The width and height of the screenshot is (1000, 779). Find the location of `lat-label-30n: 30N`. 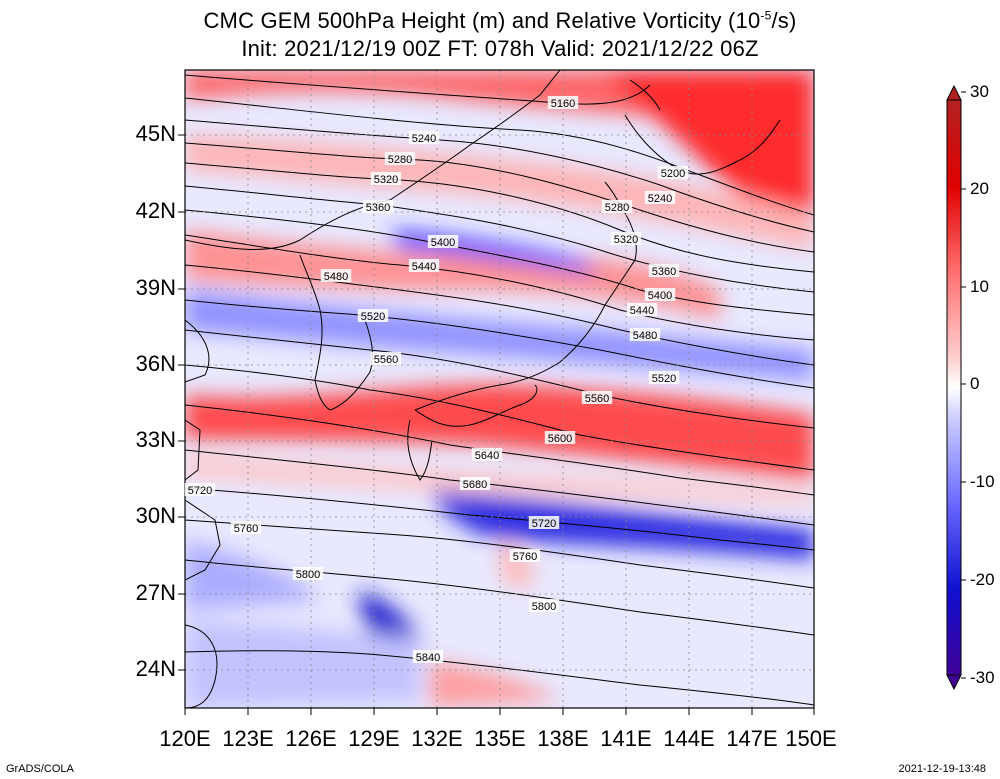

lat-label-30n: 30N is located at coordinates (155, 515).